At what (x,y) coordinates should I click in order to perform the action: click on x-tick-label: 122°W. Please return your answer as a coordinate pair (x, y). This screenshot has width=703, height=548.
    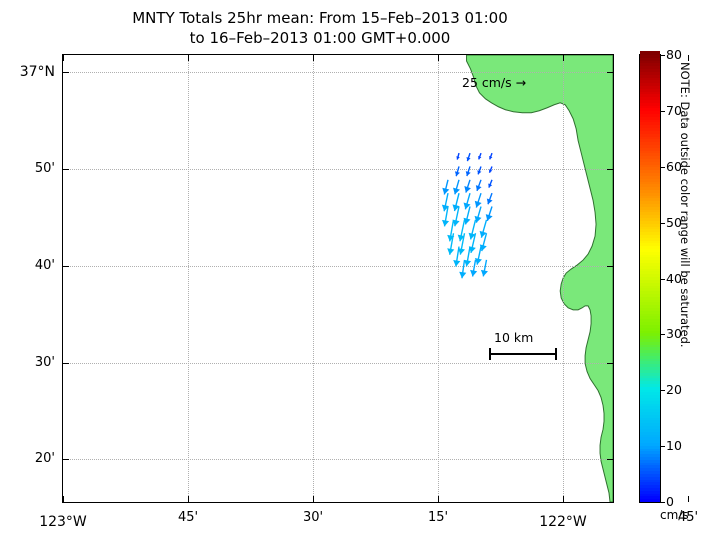
    Looking at the image, I should click on (563, 522).